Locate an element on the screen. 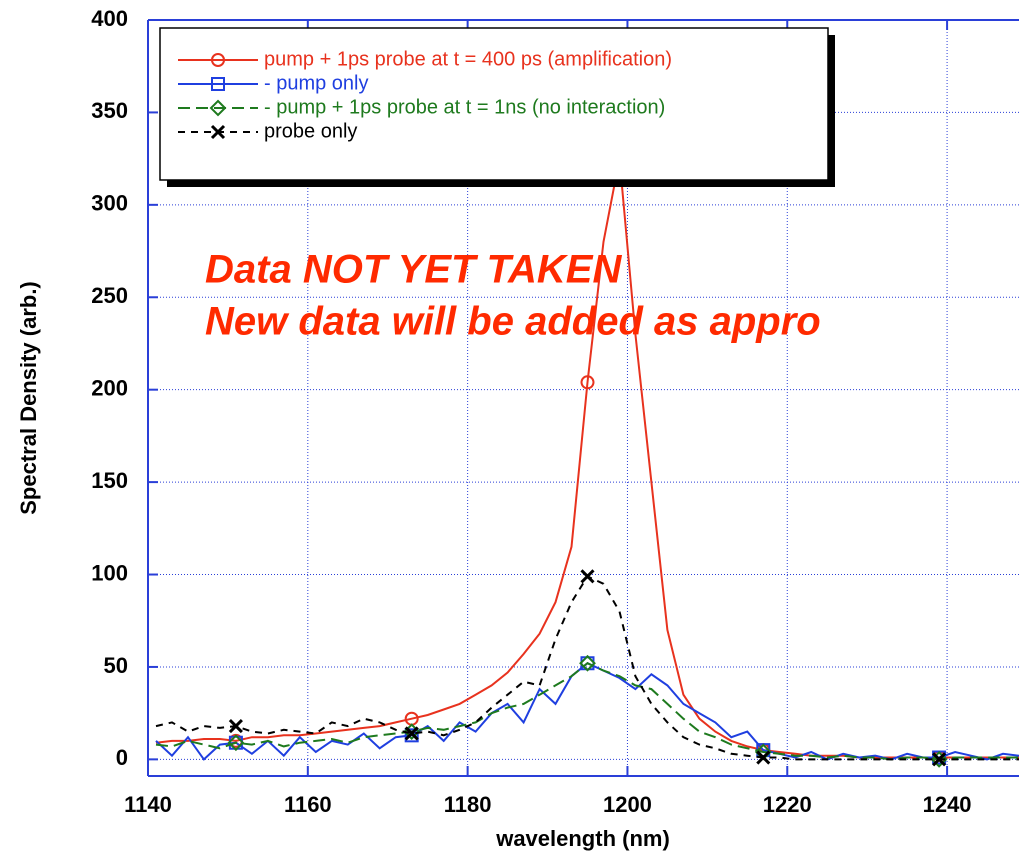 The width and height of the screenshot is (1019, 861). x-tick-label: 1240 is located at coordinates (947, 804).